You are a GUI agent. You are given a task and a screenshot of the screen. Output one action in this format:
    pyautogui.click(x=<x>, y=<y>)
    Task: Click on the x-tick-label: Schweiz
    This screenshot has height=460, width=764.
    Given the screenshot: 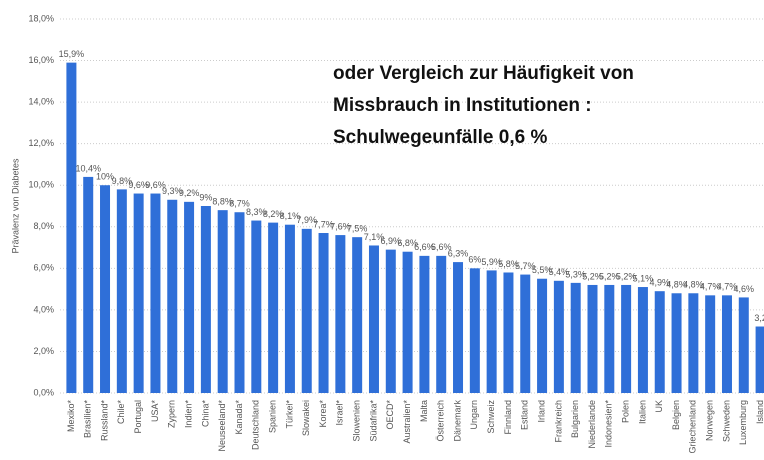 What is the action you would take?
    pyautogui.click(x=491, y=417)
    